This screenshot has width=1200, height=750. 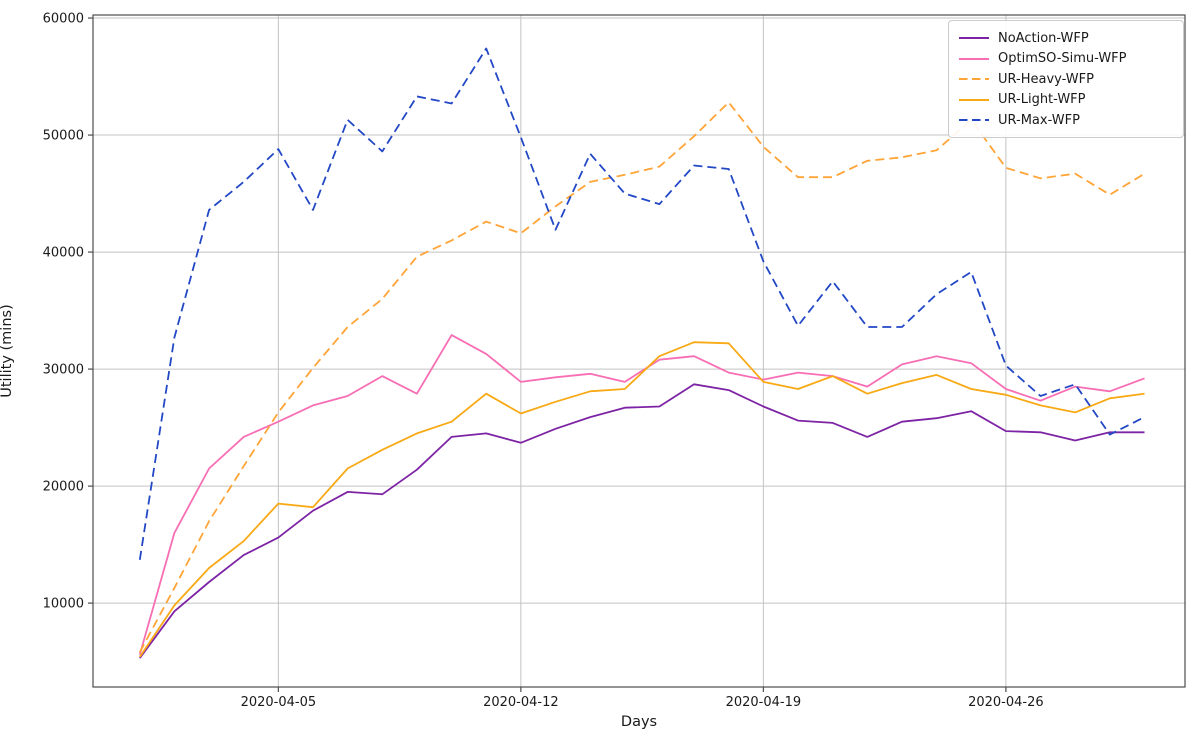 I want to click on y-axis-label: Utility (mins), so click(x=7, y=351).